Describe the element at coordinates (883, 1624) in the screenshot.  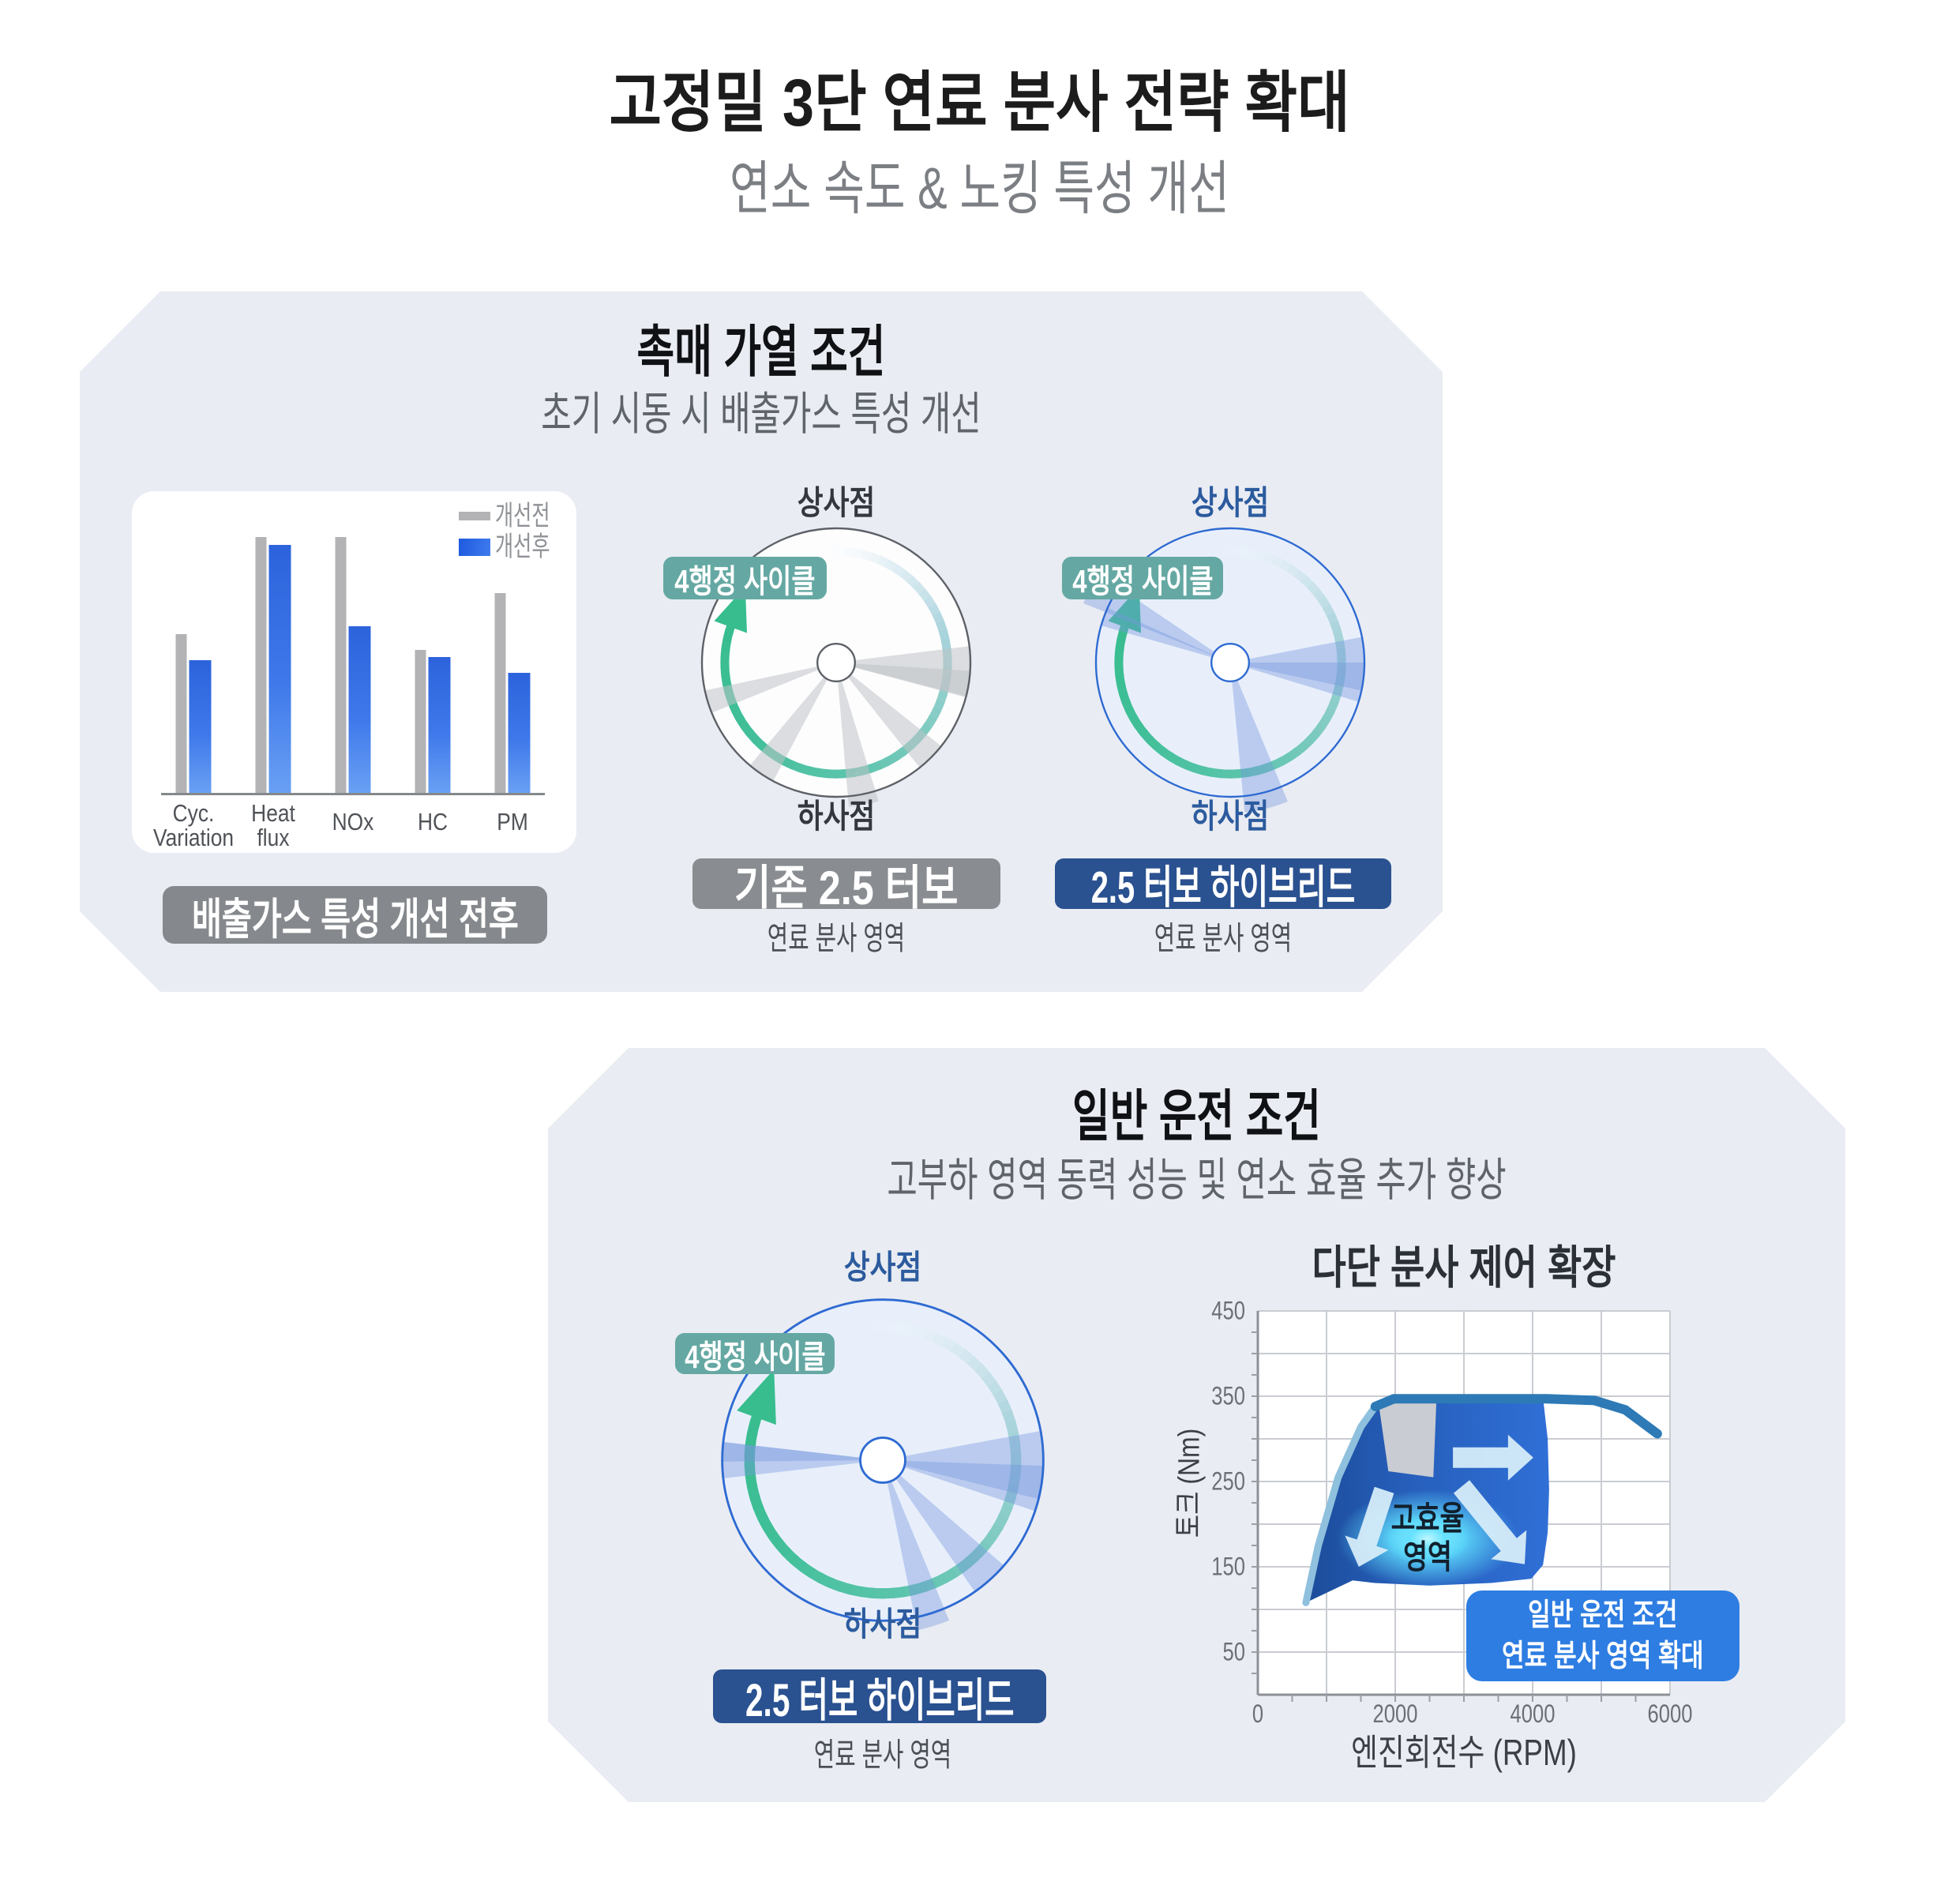
I see `cycle3-bottom-label: 하사점` at that location.